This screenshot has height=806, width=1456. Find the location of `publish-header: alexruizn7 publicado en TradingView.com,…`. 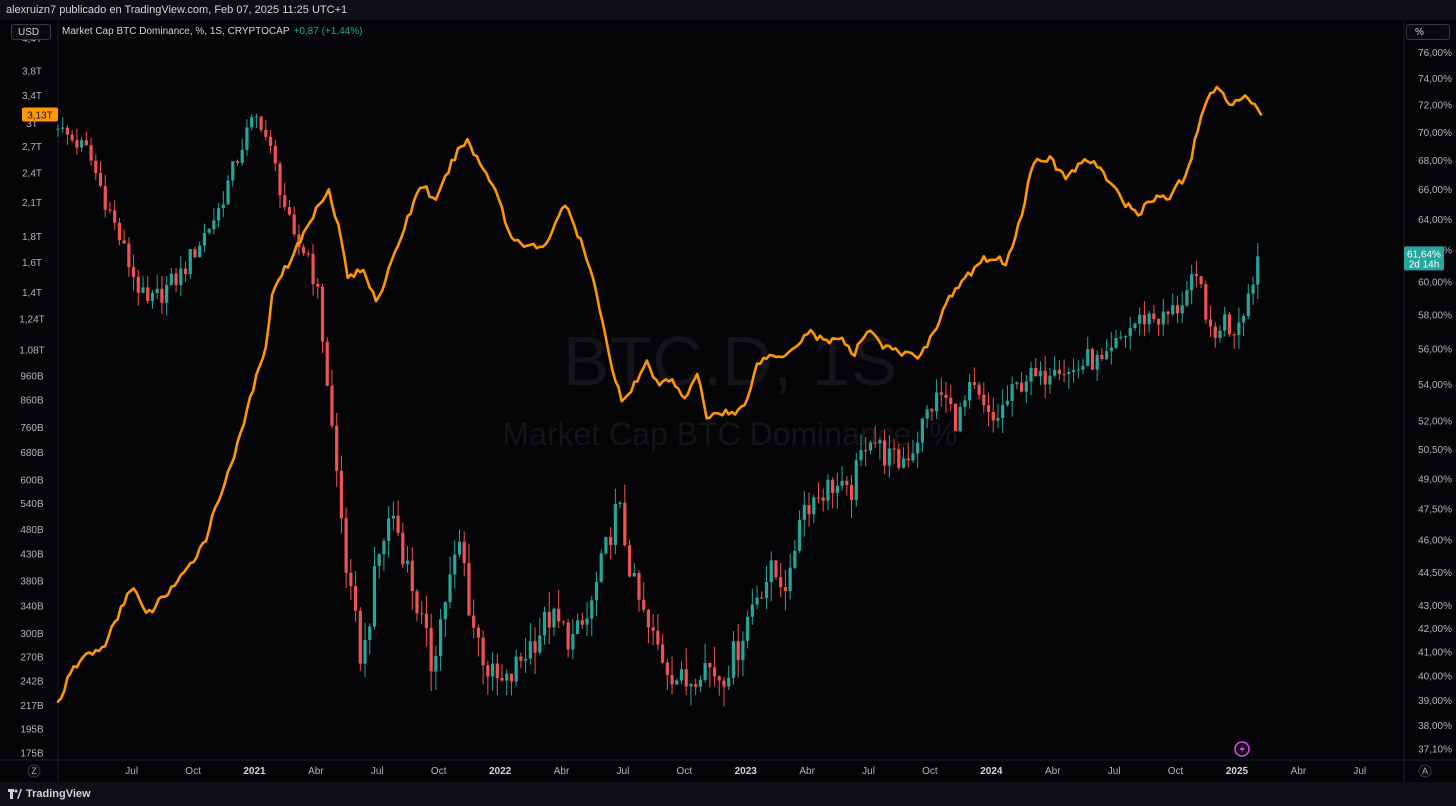

publish-header: alexruizn7 publicado en TradingView.com,… is located at coordinates (728, 10).